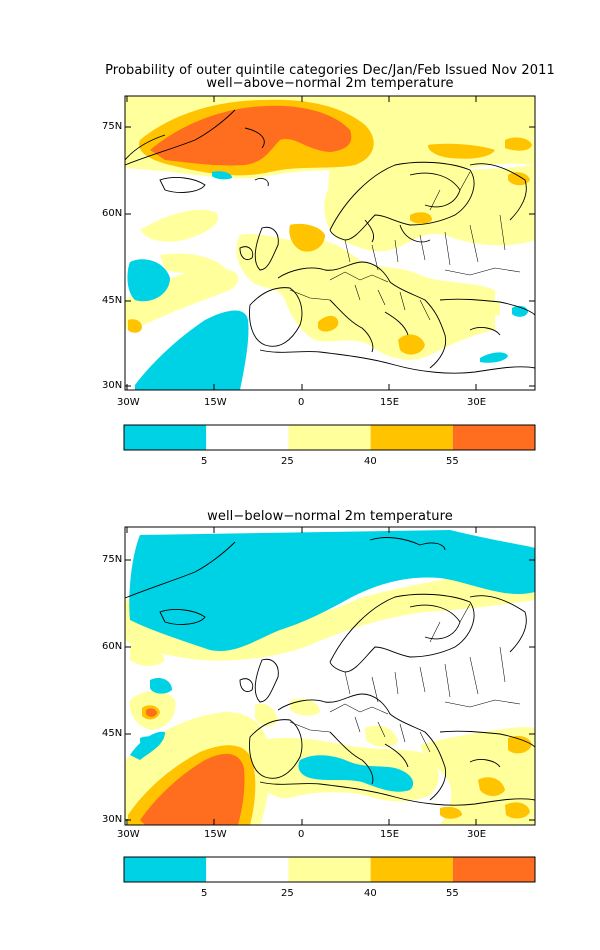 This screenshot has height=950, width=600. I want to click on panel-1-borders, so click(405, 246).